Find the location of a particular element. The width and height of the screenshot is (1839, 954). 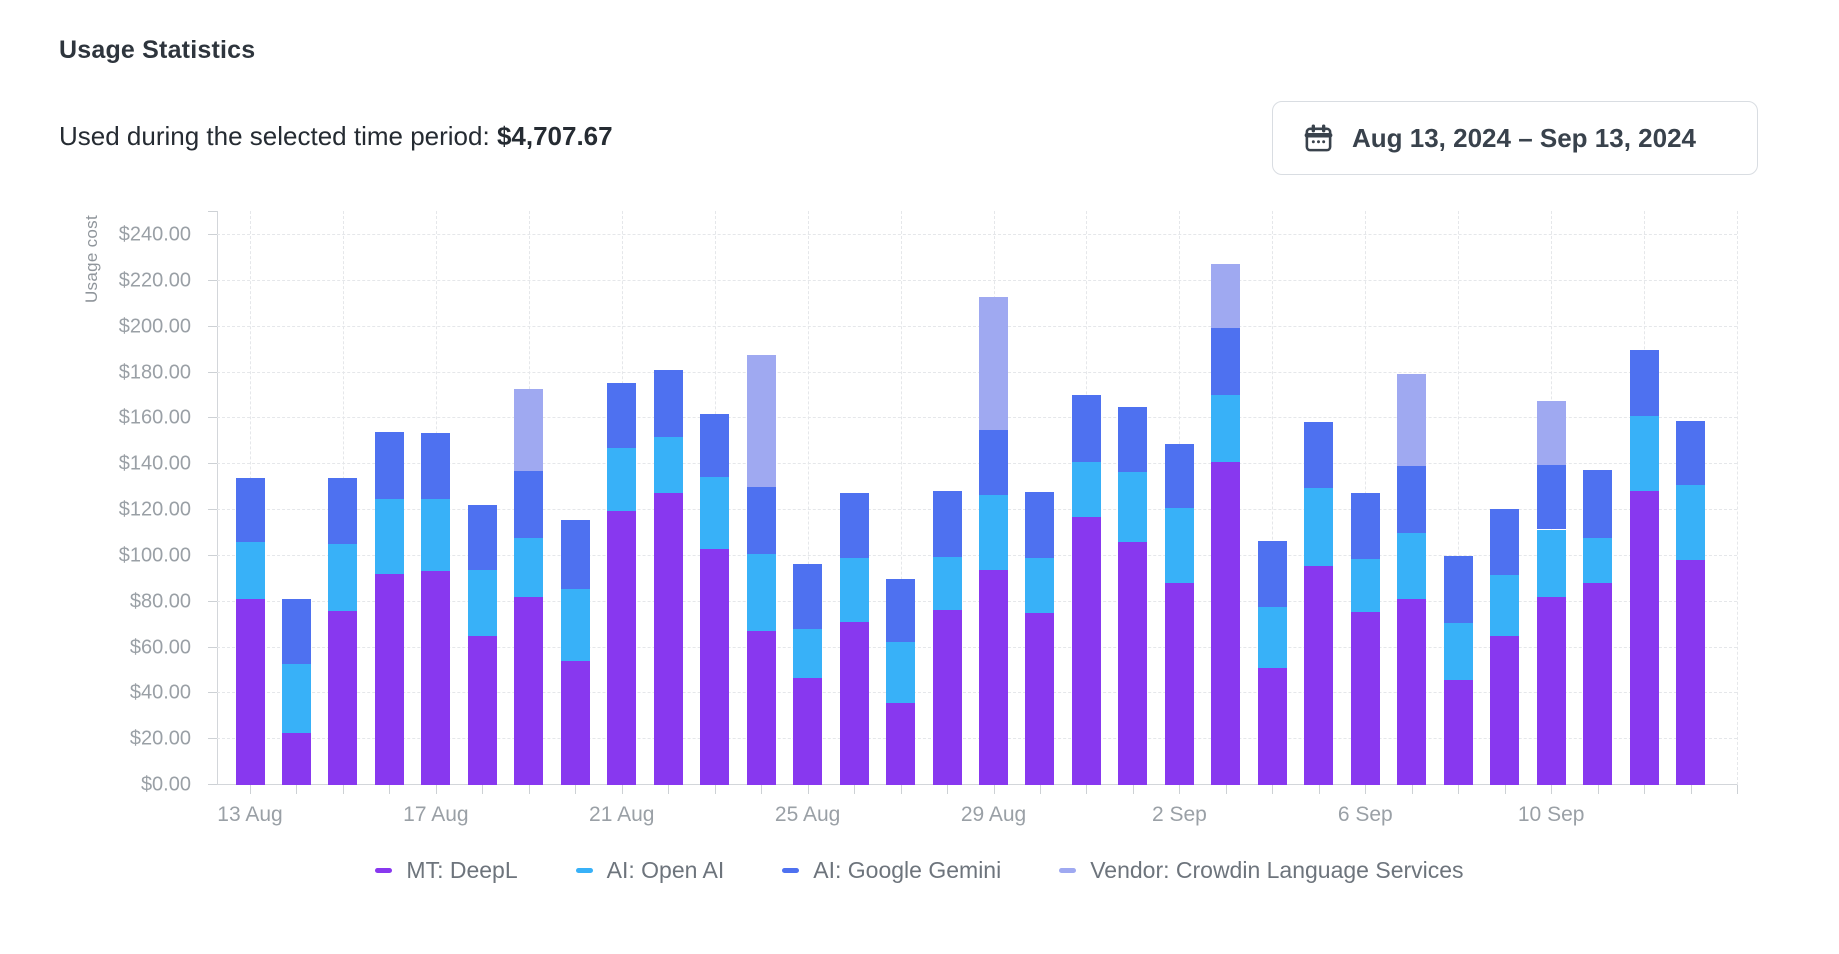

date-range-picker: Aug 13, 2024 – Sep 13, 2024 is located at coordinates (1515, 138).